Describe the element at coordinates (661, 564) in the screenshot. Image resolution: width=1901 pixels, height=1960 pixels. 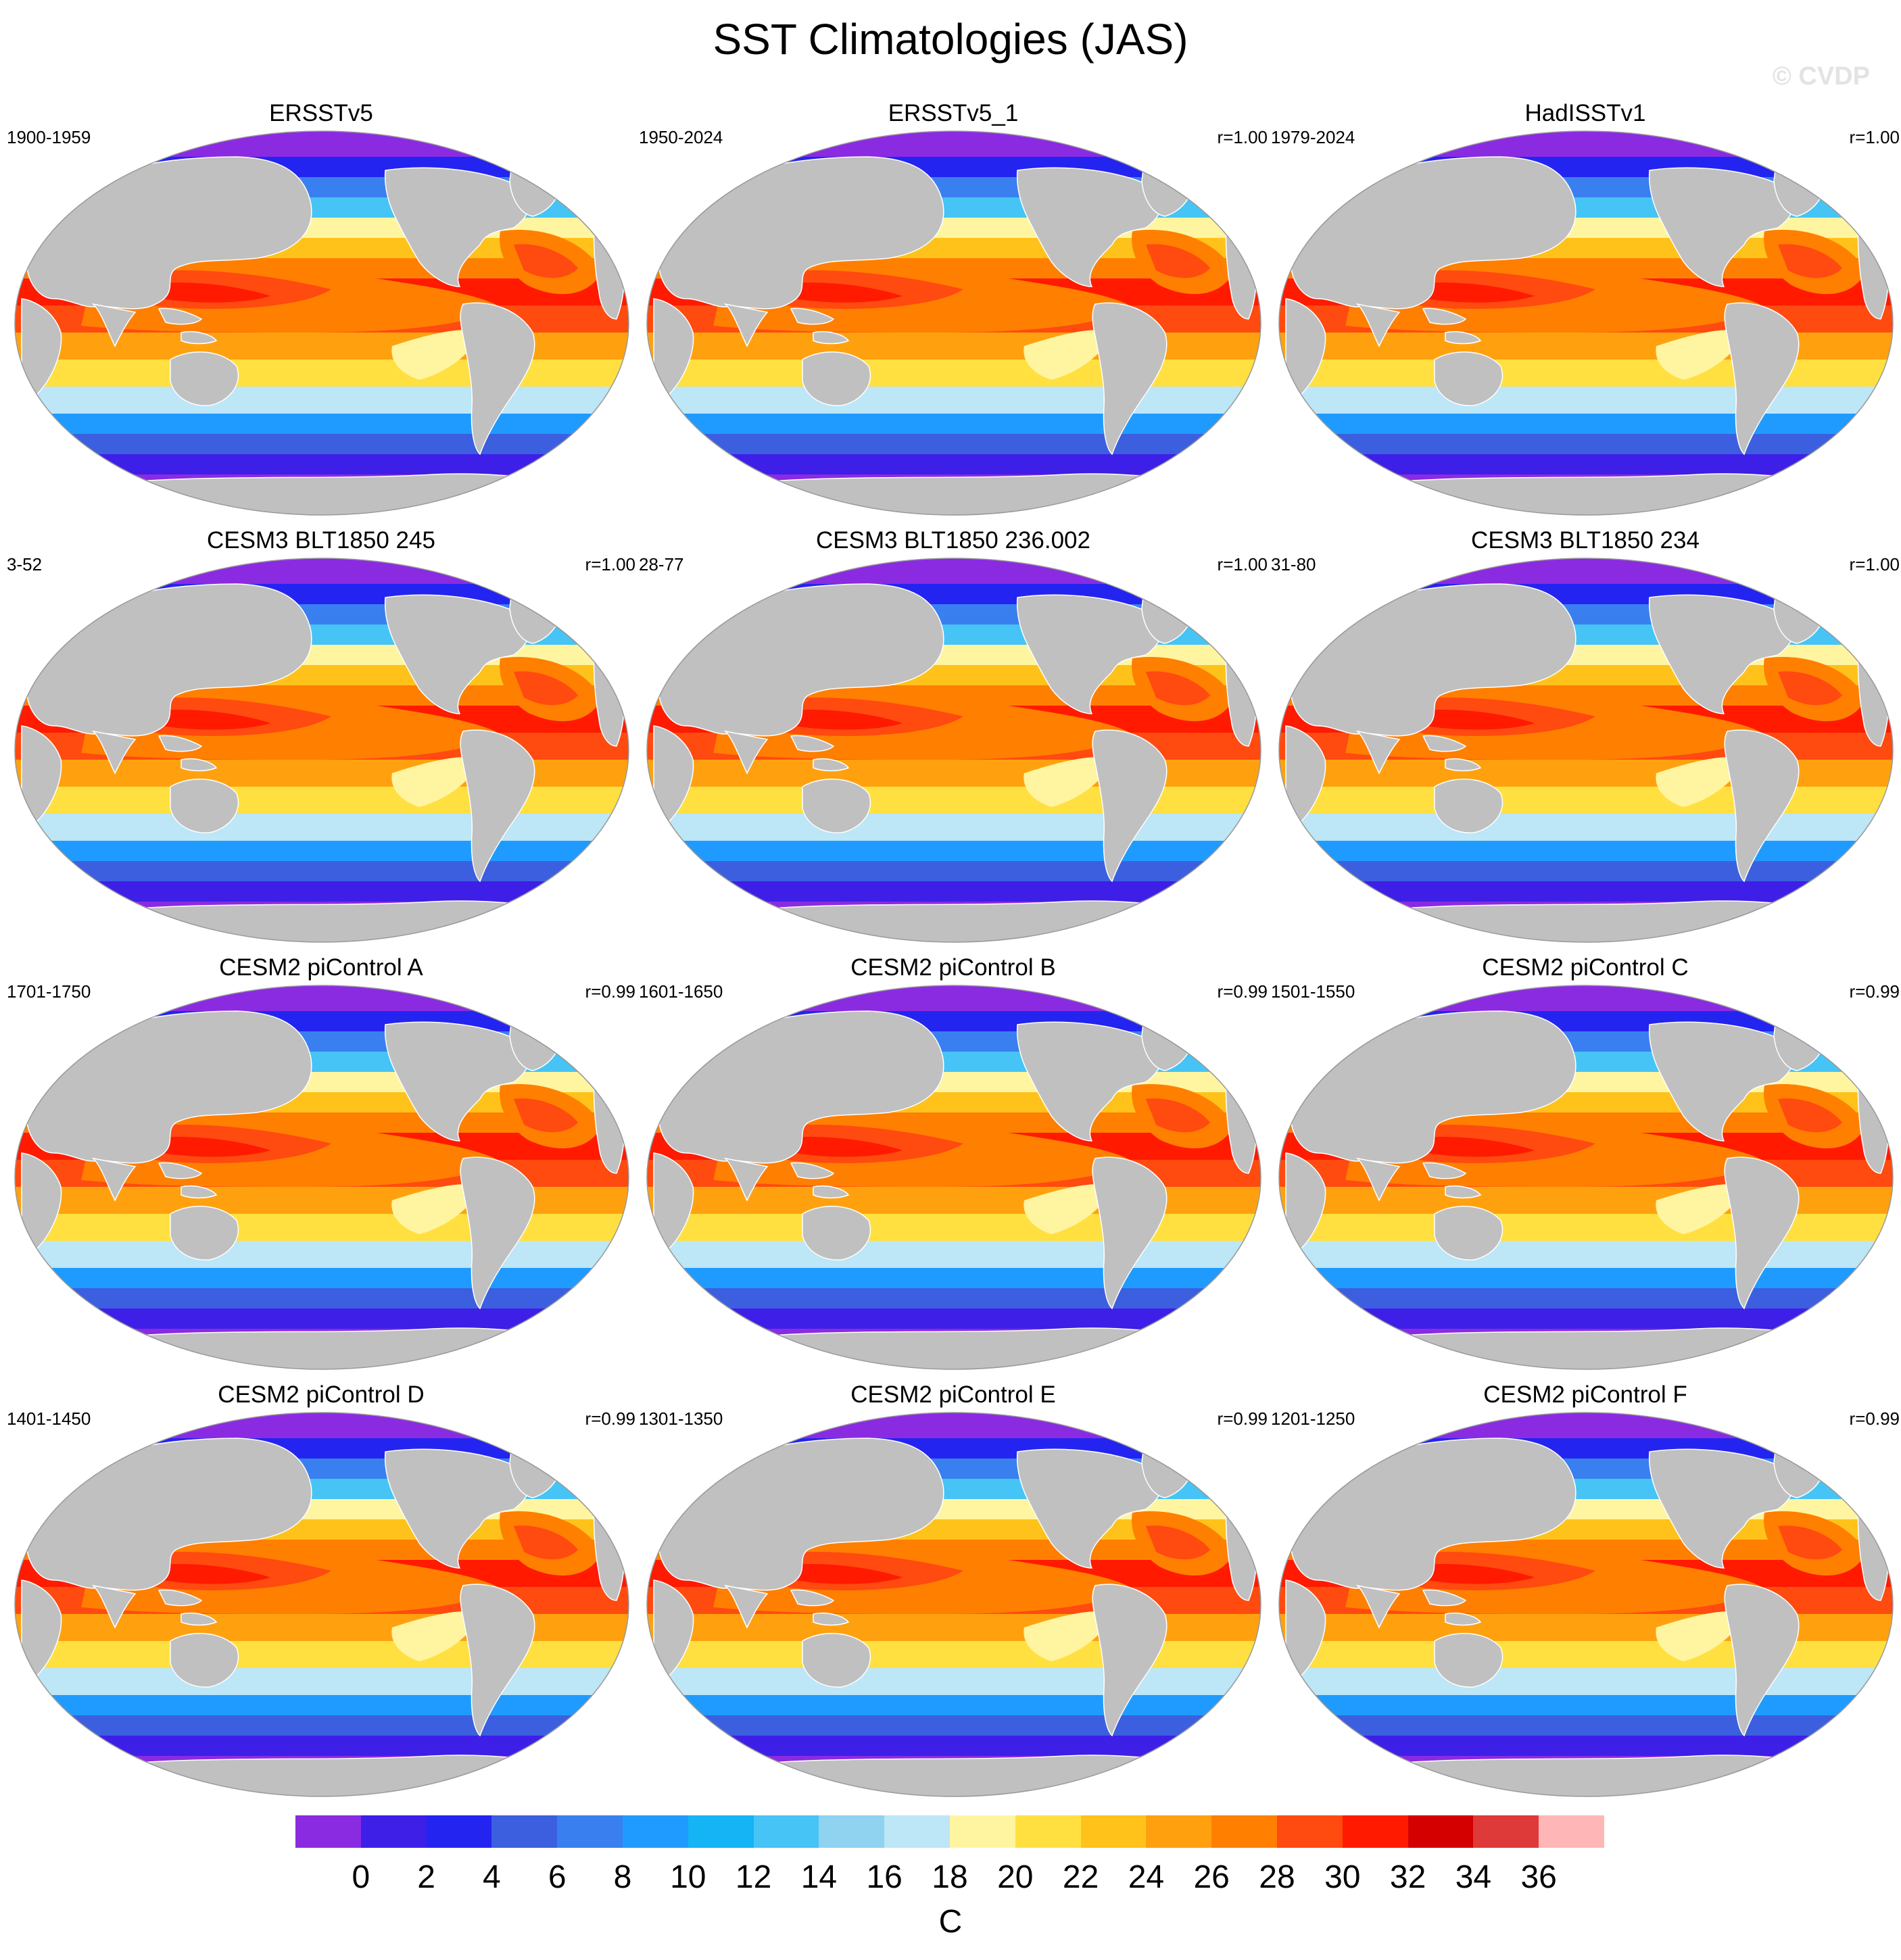
I see `panel-years-label: 28-77` at that location.